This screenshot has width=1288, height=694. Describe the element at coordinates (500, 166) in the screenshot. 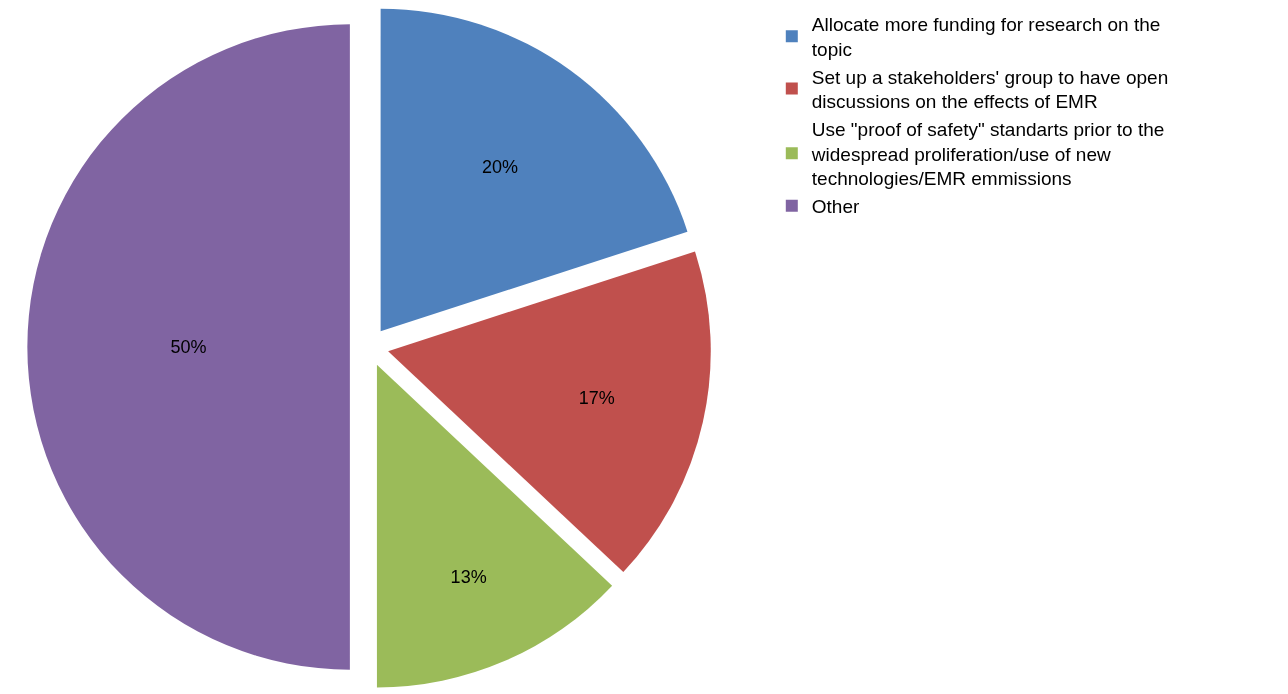

I see `data-label: 20%` at that location.